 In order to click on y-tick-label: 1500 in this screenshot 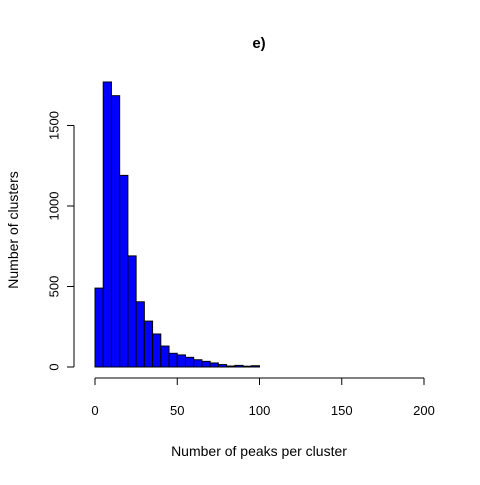, I will do `click(54, 125)`.